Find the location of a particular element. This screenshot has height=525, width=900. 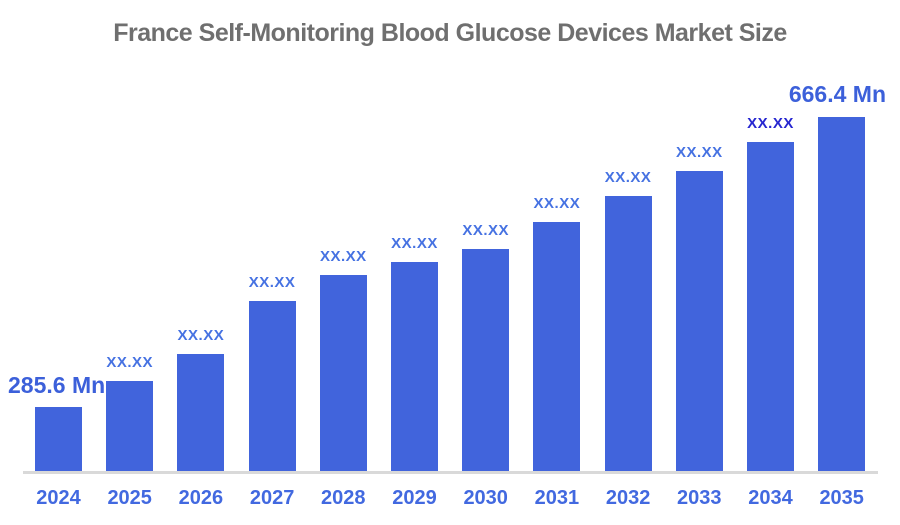

bar-2025 is located at coordinates (130, 426).